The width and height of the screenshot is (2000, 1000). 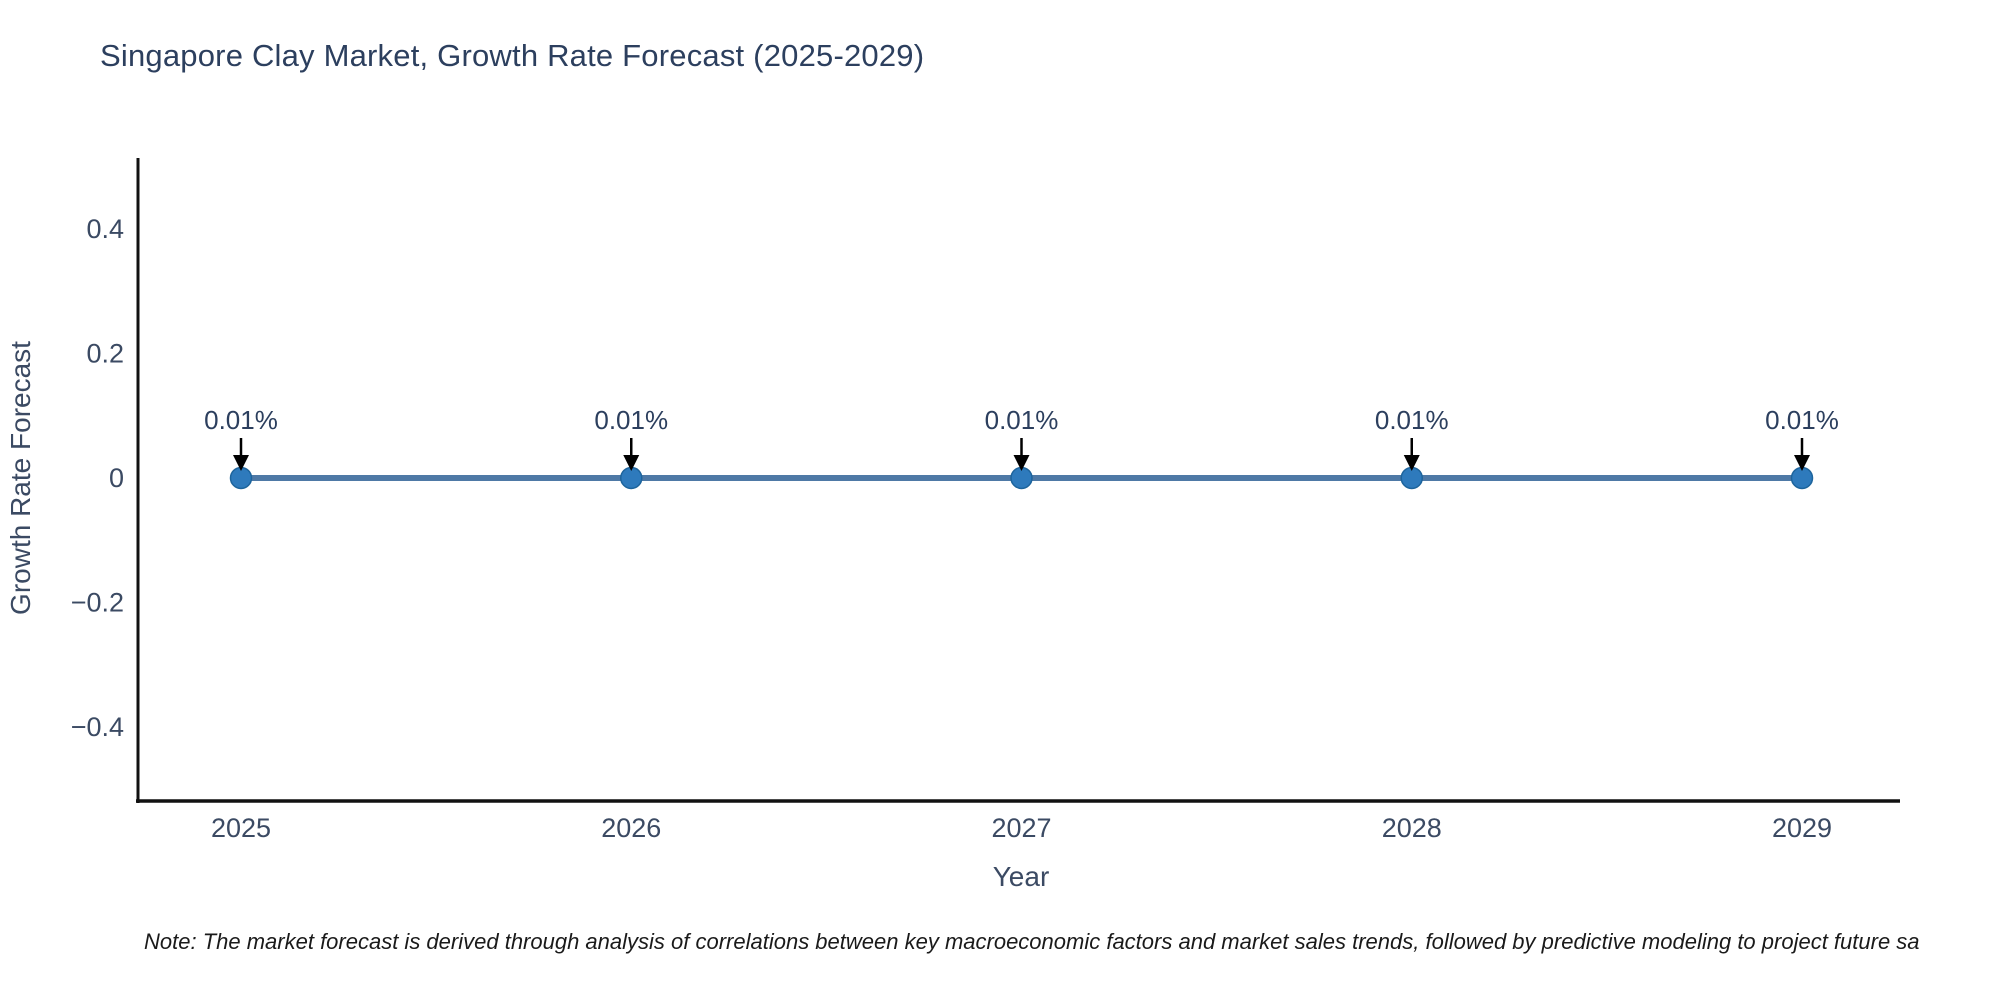 What do you see at coordinates (631, 828) in the screenshot?
I see `x-tick-label: 2026` at bounding box center [631, 828].